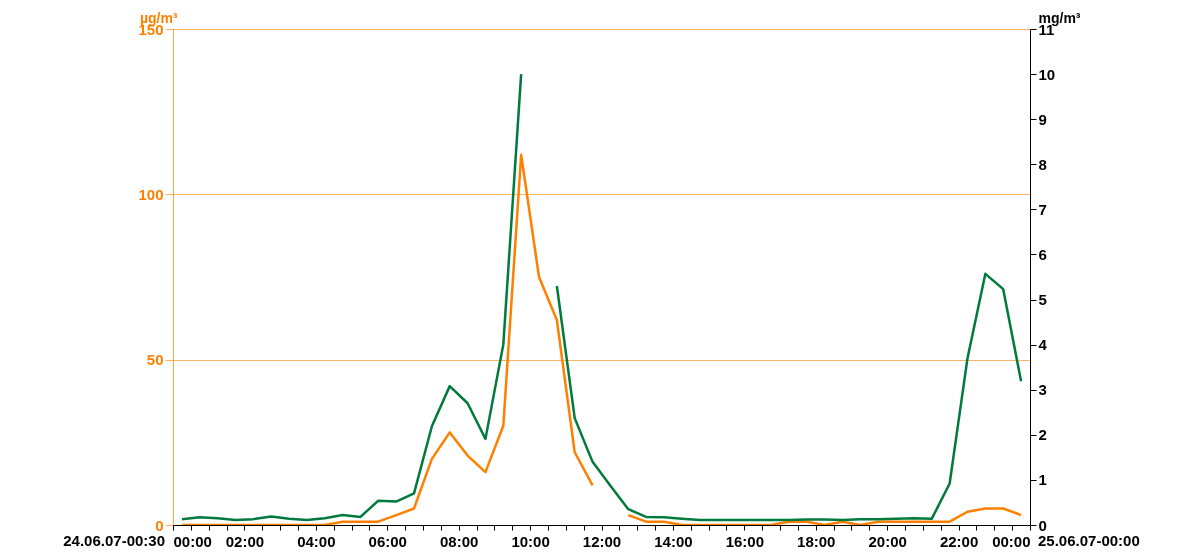 This screenshot has height=557, width=1199. Describe the element at coordinates (1043, 345) in the screenshot. I see `y2-tick-label: 4` at that location.